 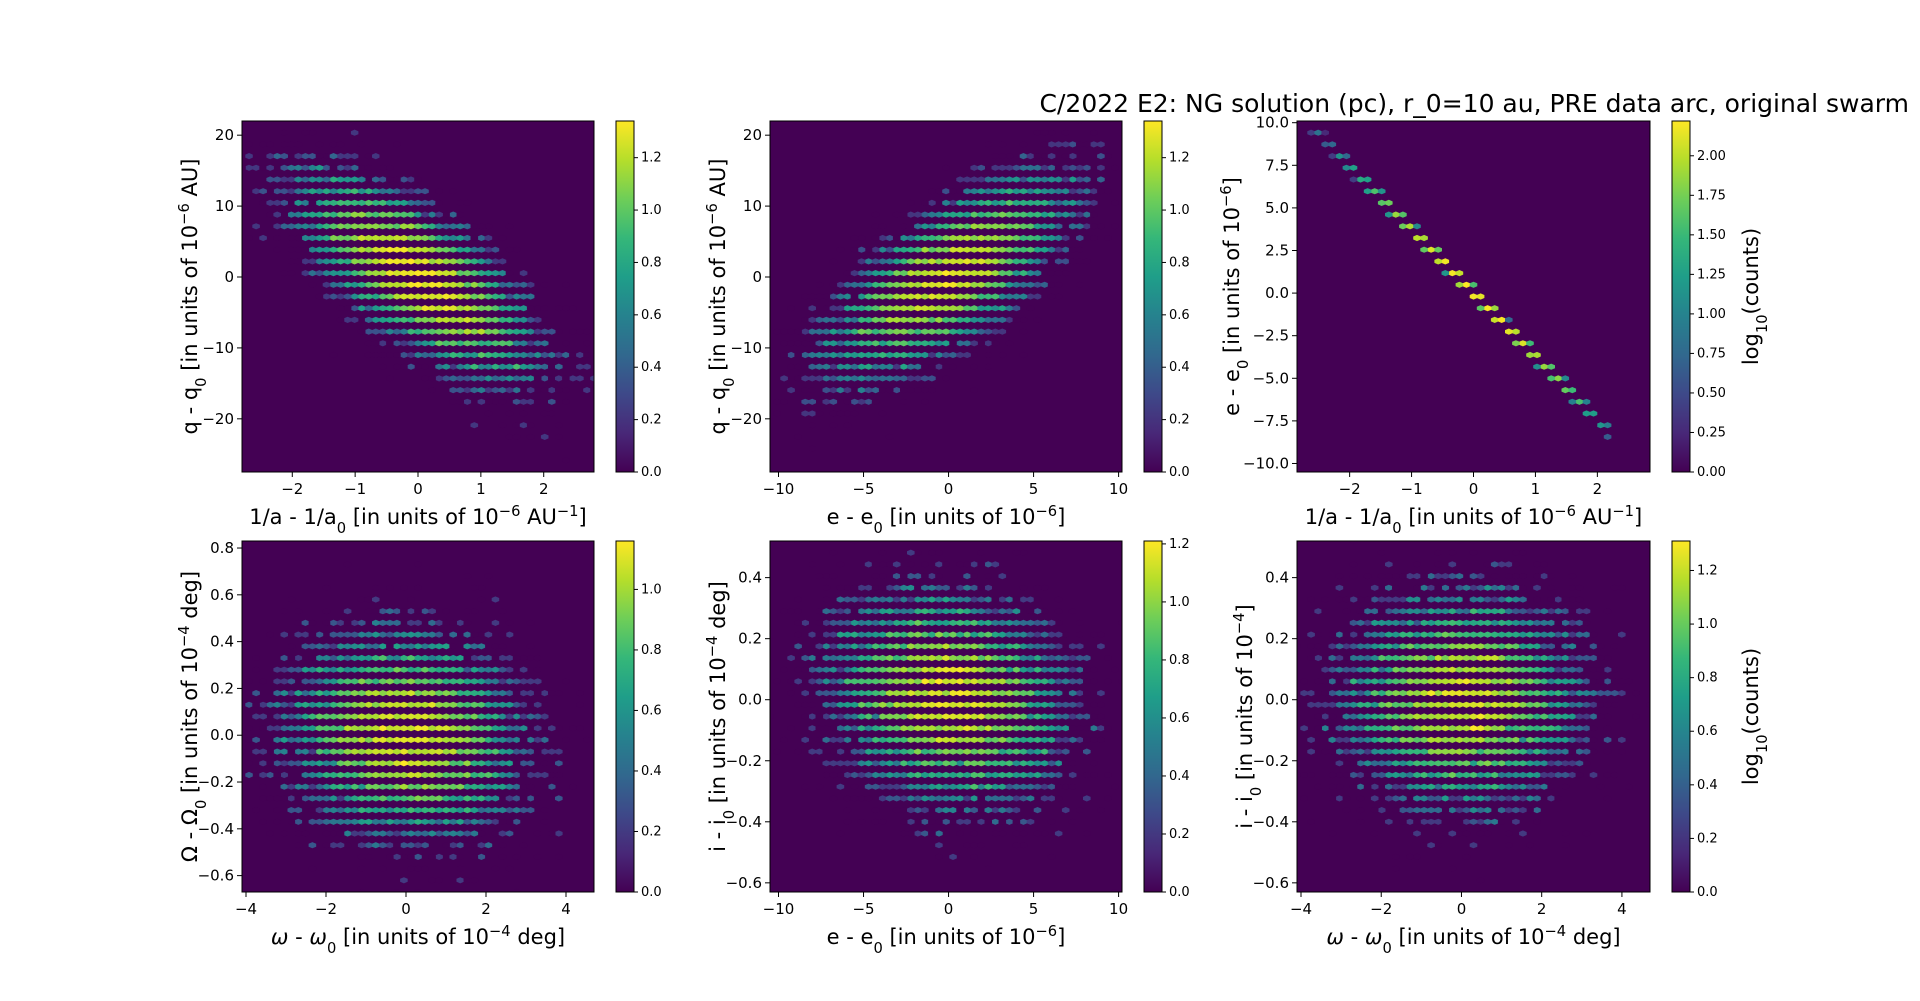 What do you see at coordinates (1277, 639) in the screenshot?
I see `y-tick-label: 0.2` at bounding box center [1277, 639].